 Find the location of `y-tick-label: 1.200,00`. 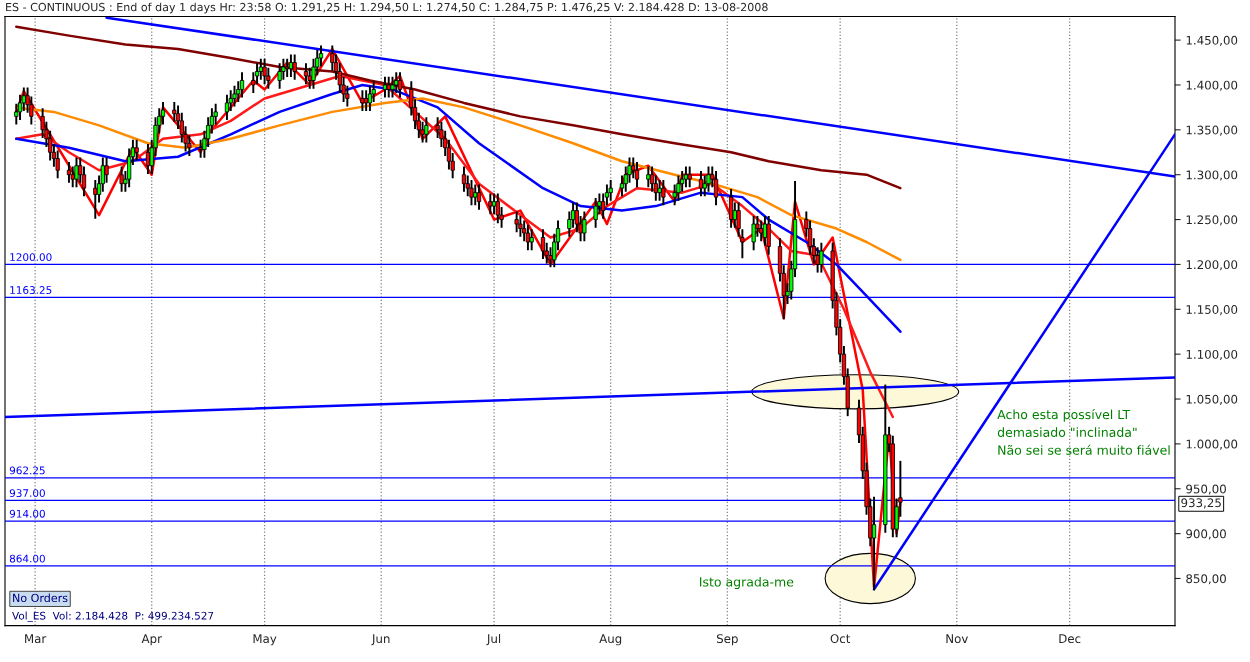

y-tick-label: 1.200,00 is located at coordinates (1212, 265).